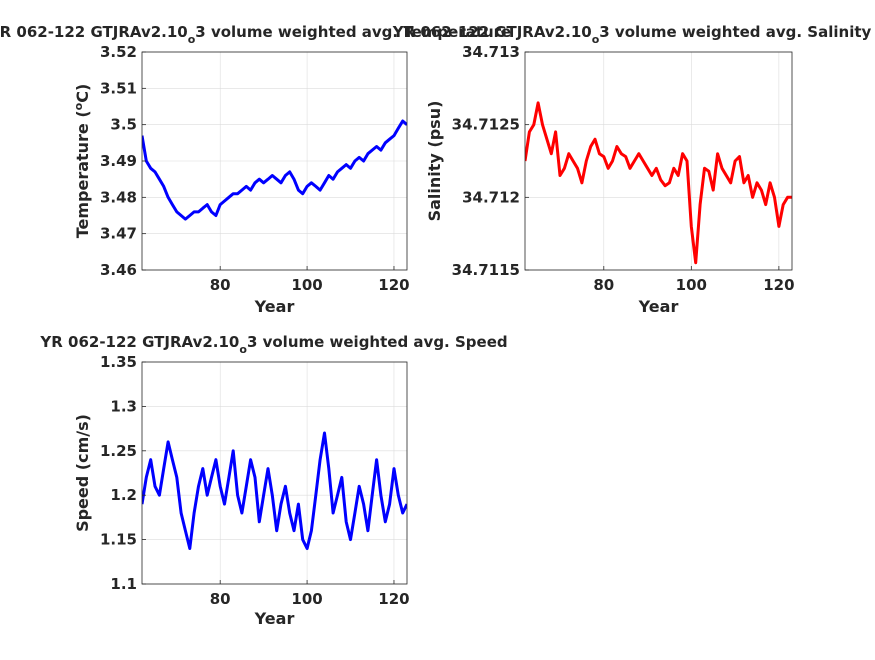 The height and width of the screenshot is (660, 875). What do you see at coordinates (118, 540) in the screenshot?
I see `y-tick-label: 1.15` at bounding box center [118, 540].